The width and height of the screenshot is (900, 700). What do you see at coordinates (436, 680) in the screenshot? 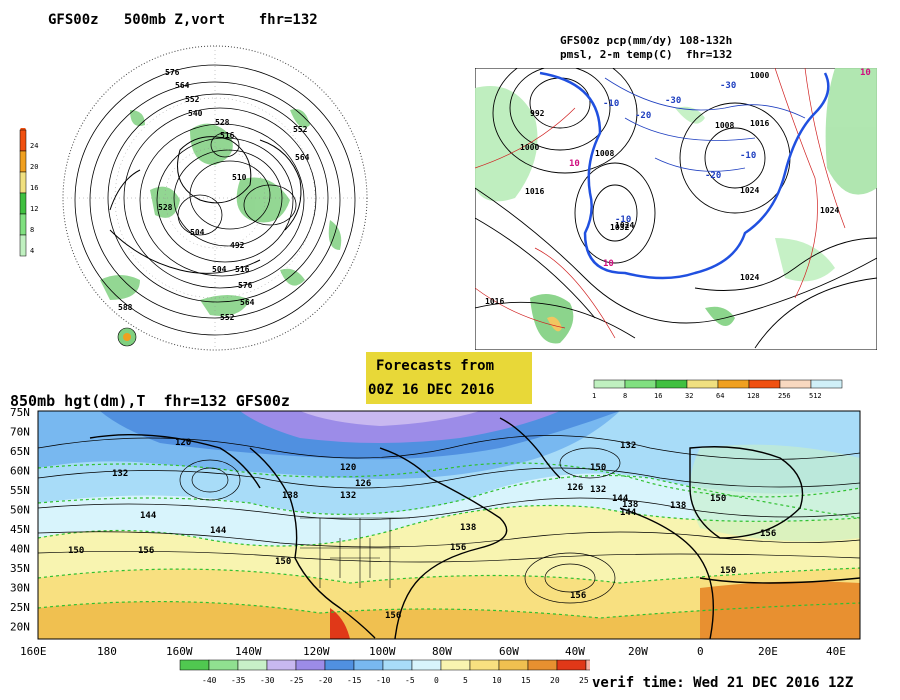
I see `temperature-colorbar-label: 0` at bounding box center [436, 680].